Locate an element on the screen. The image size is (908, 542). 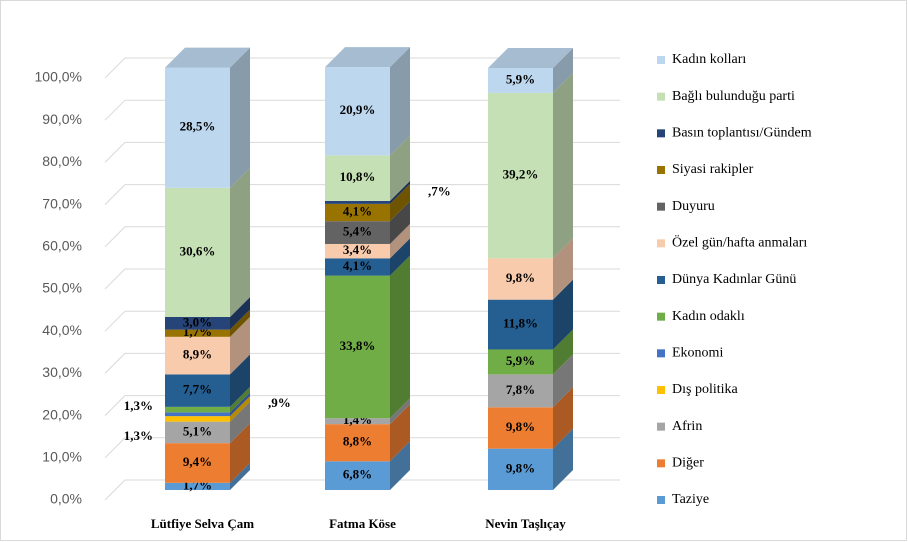
y-tick-label: 90,0% is located at coordinates (62, 119).